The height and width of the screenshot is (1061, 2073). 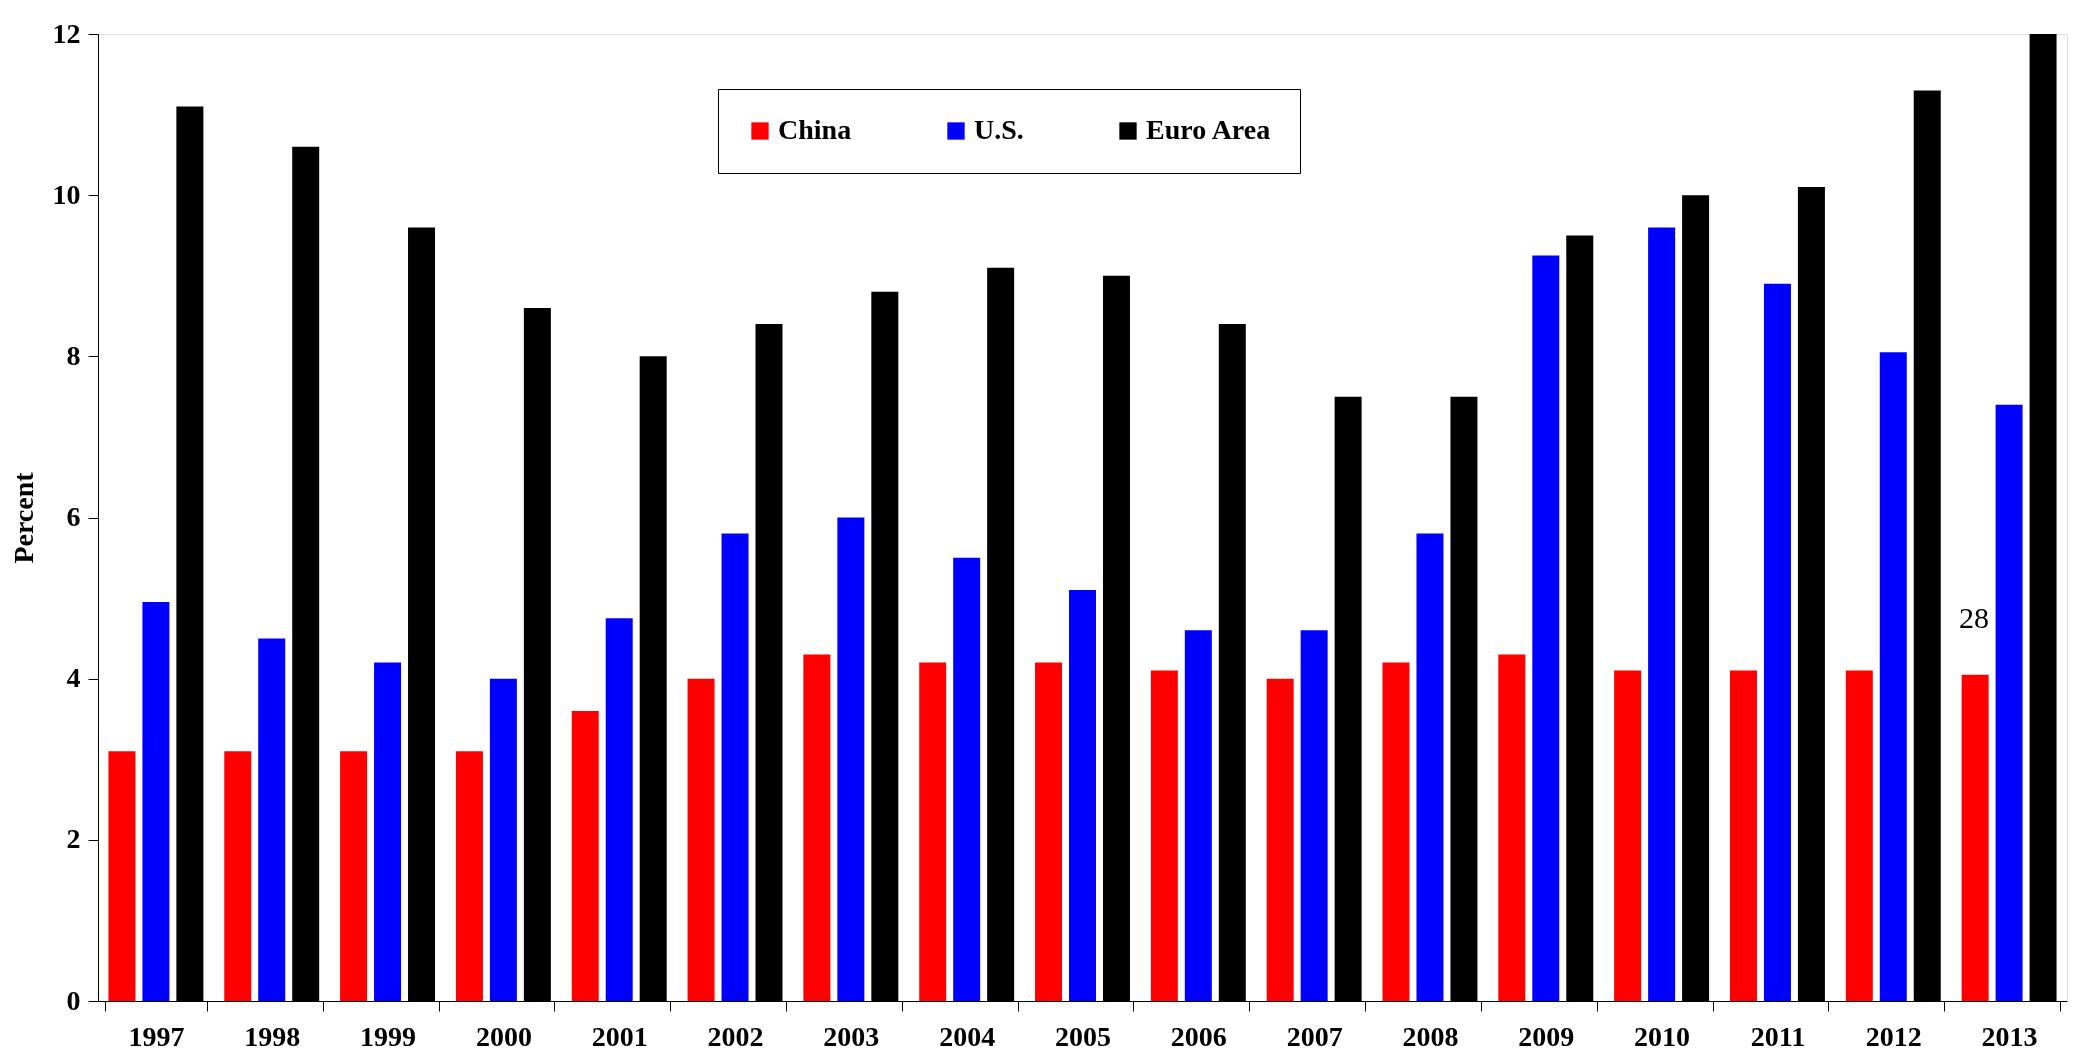 I want to click on x-tick-label: 2008, so click(x=1430, y=1036).